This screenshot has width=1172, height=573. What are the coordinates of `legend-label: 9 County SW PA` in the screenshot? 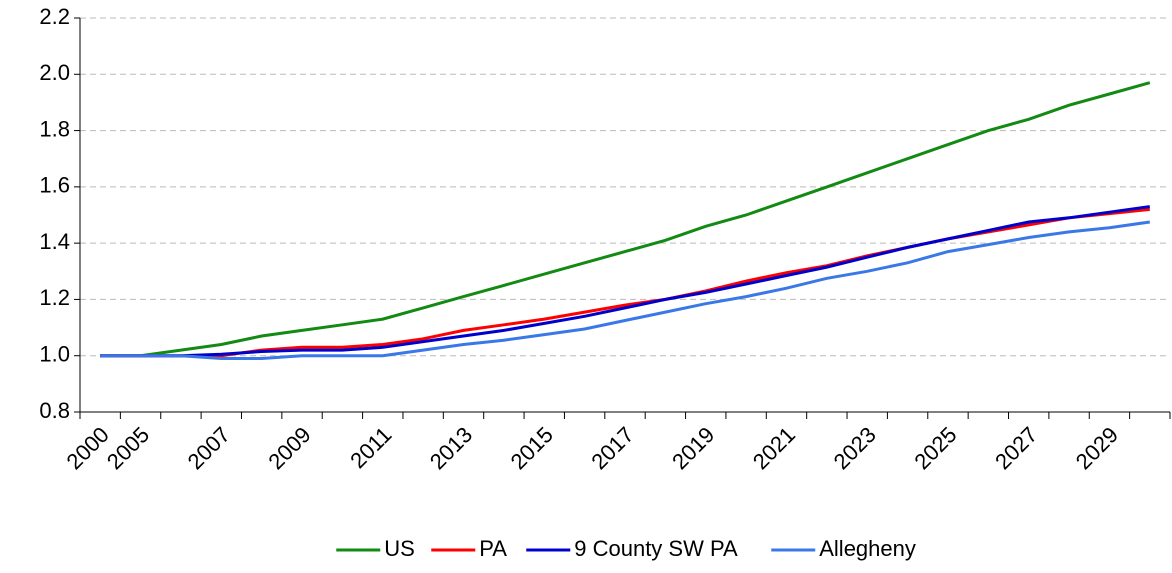 It's located at (656, 548).